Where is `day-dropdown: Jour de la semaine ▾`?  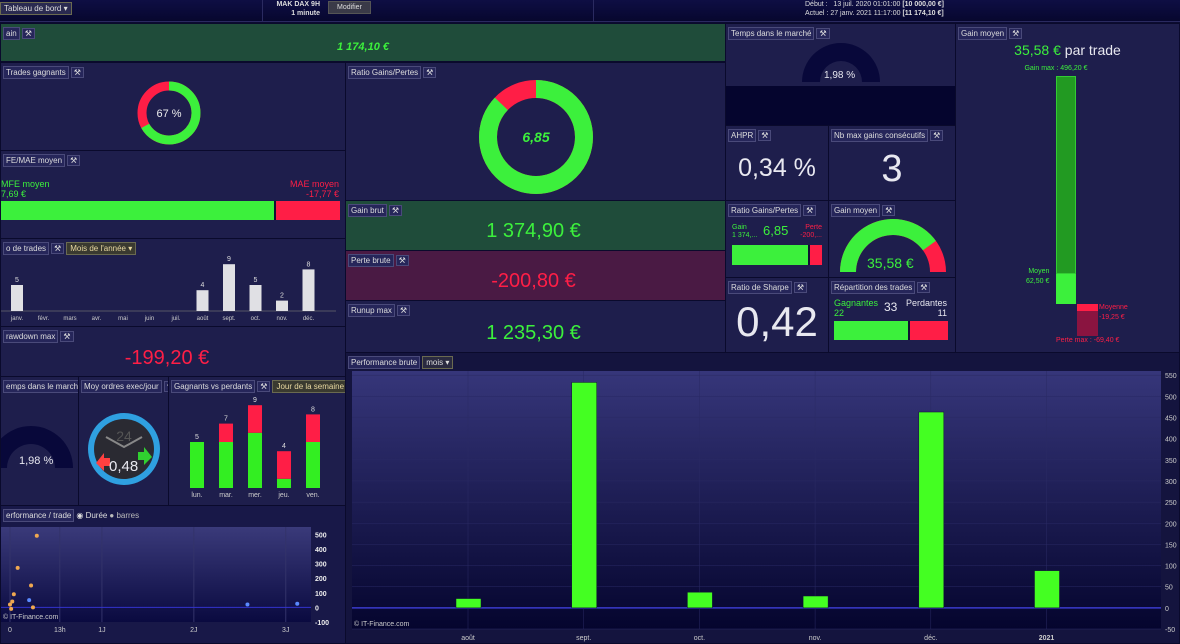
day-dropdown: Jour de la semaine ▾ is located at coordinates (308, 386).